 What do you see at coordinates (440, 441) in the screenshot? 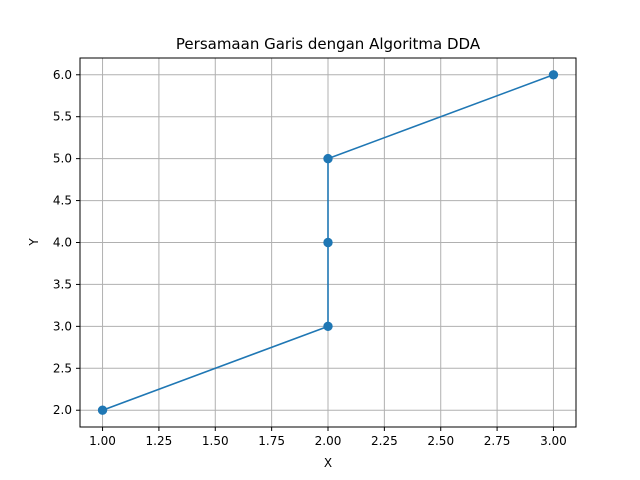
I see `x-tick-label: 2.50` at bounding box center [440, 441].